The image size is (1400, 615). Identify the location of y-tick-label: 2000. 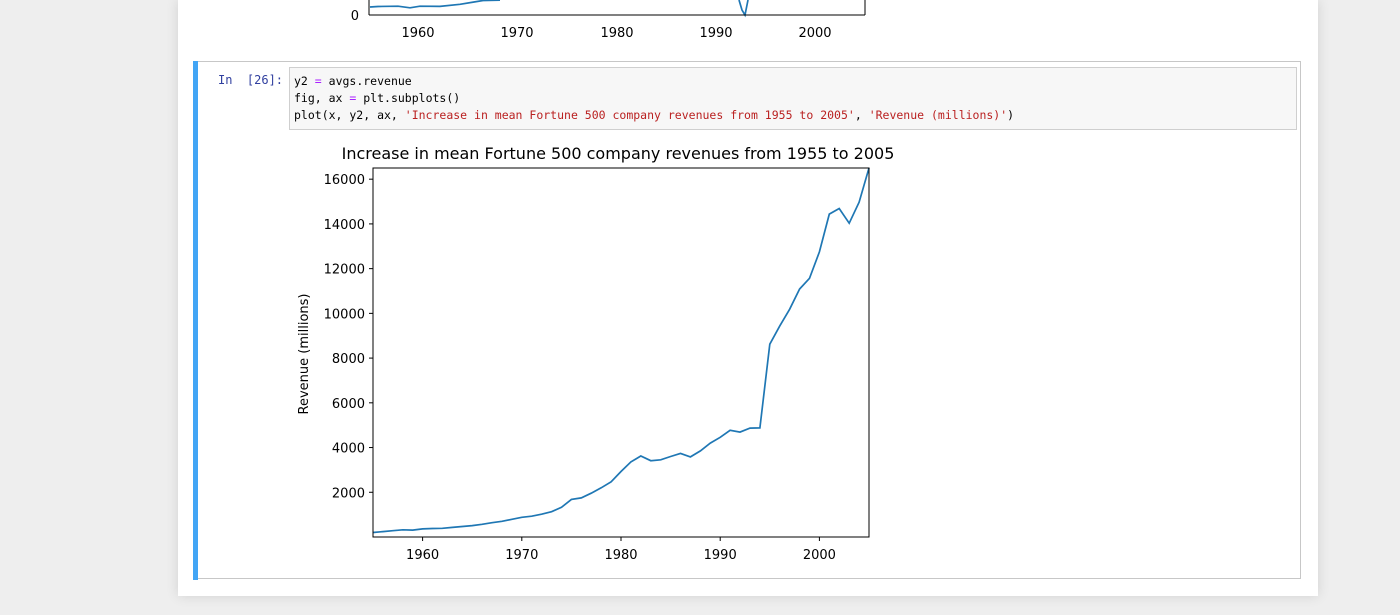
(348, 493).